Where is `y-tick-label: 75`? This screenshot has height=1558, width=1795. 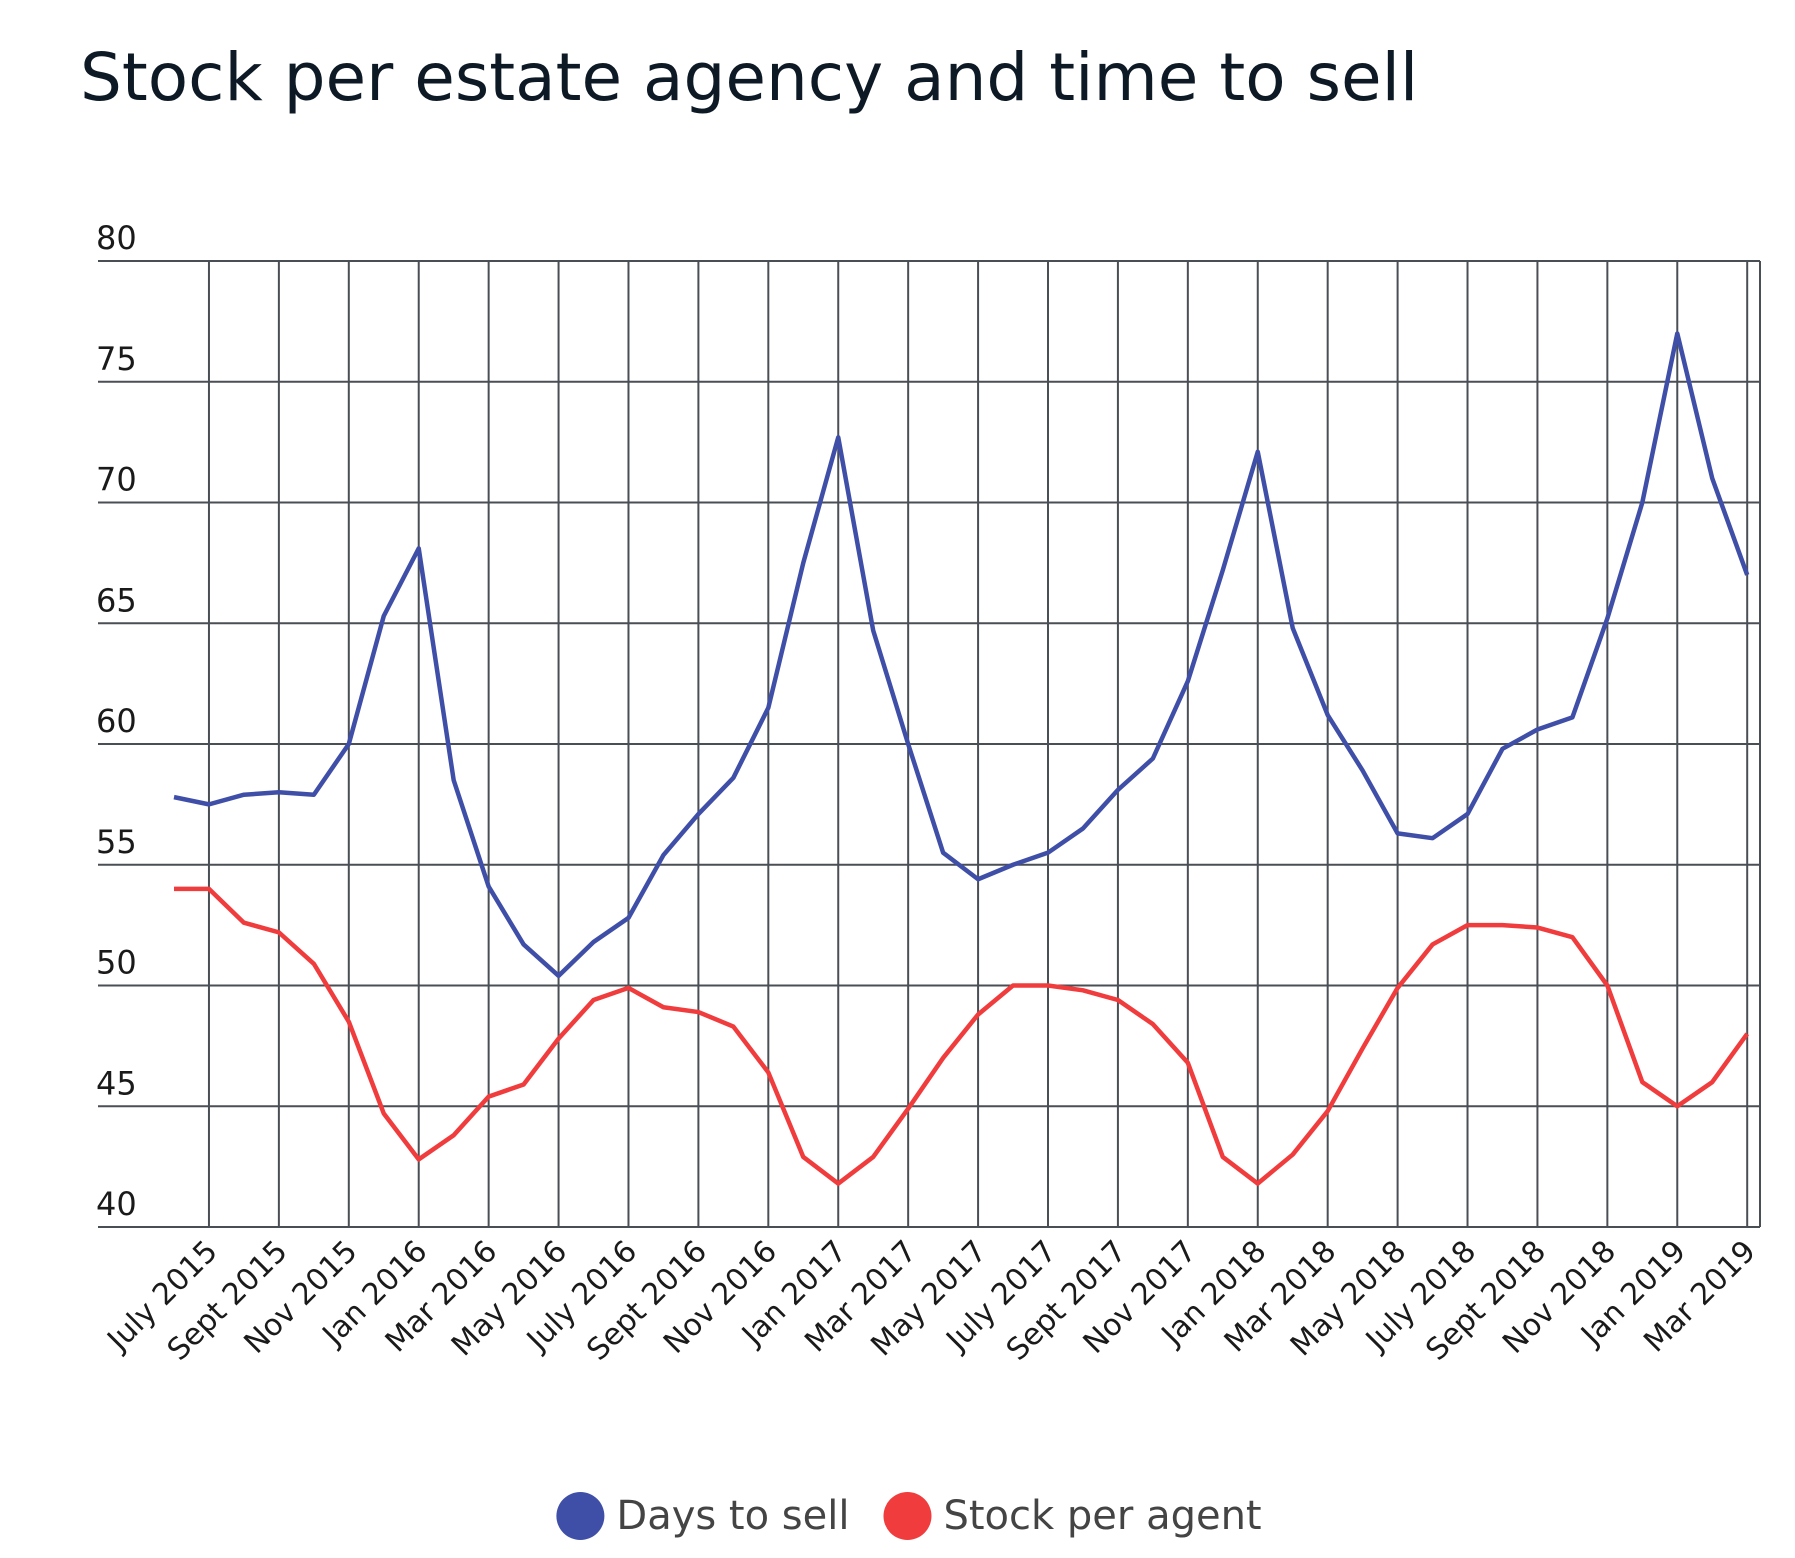 y-tick-label: 75 is located at coordinates (116, 359).